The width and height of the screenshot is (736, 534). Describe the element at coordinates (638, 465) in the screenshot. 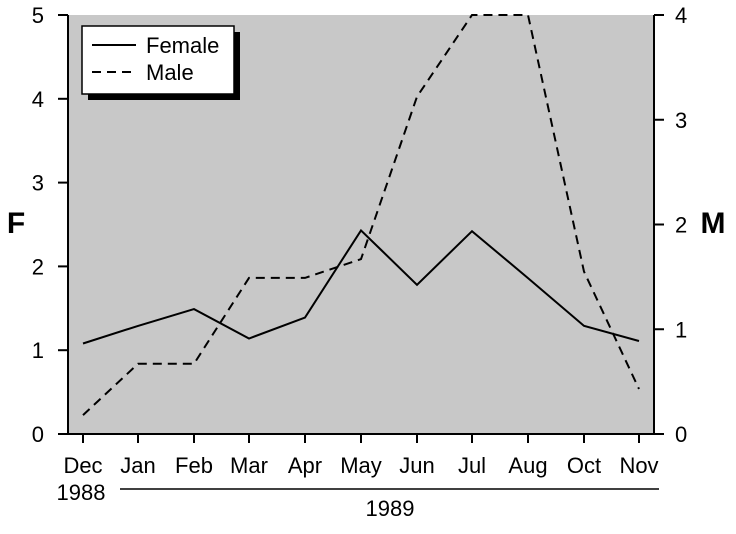

I see `x-axis-tick-label: Nov` at that location.